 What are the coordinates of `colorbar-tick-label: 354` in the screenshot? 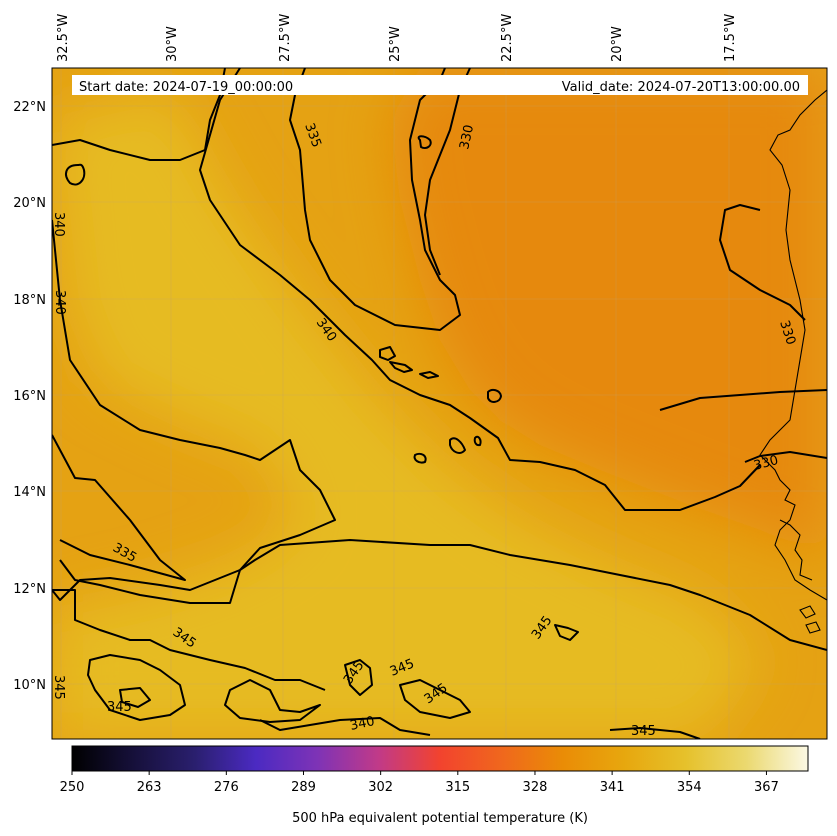 It's located at (689, 787).